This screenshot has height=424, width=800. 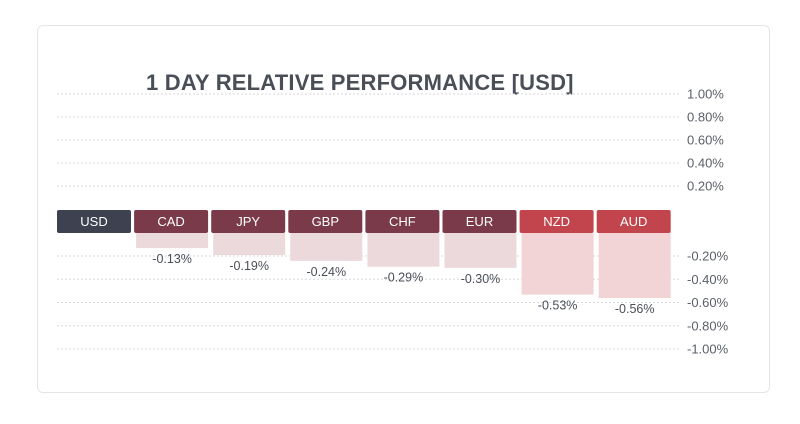 What do you see at coordinates (708, 349) in the screenshot?
I see `y-tick-label: -1.00%` at bounding box center [708, 349].